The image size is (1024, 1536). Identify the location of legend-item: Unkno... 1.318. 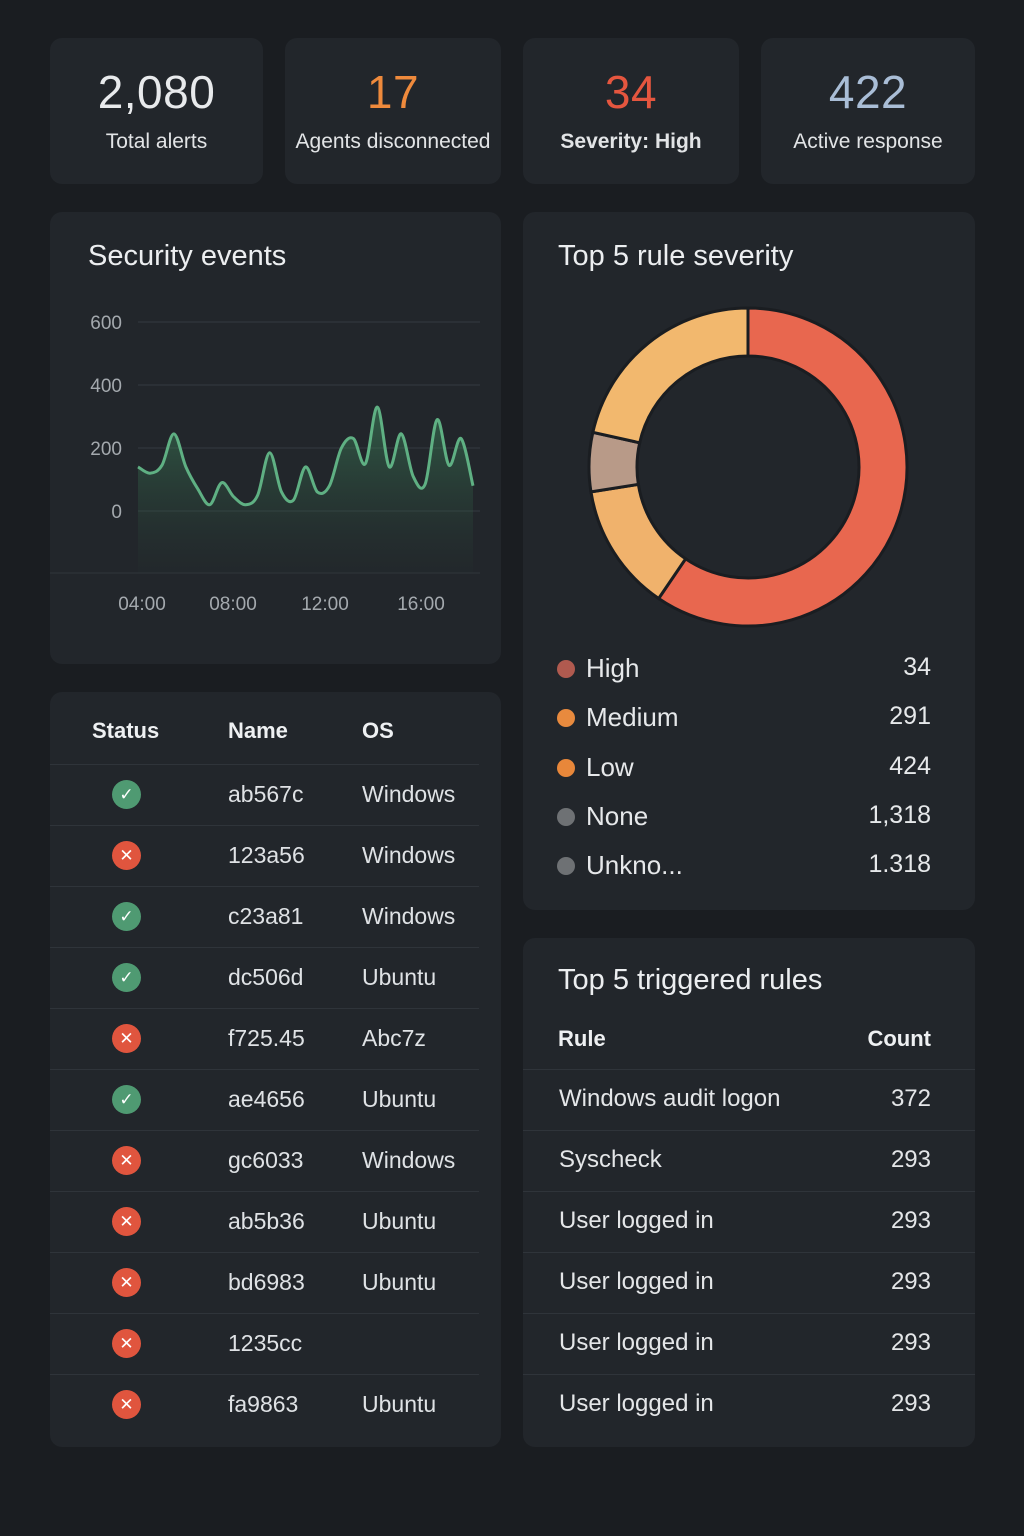
(744, 866).